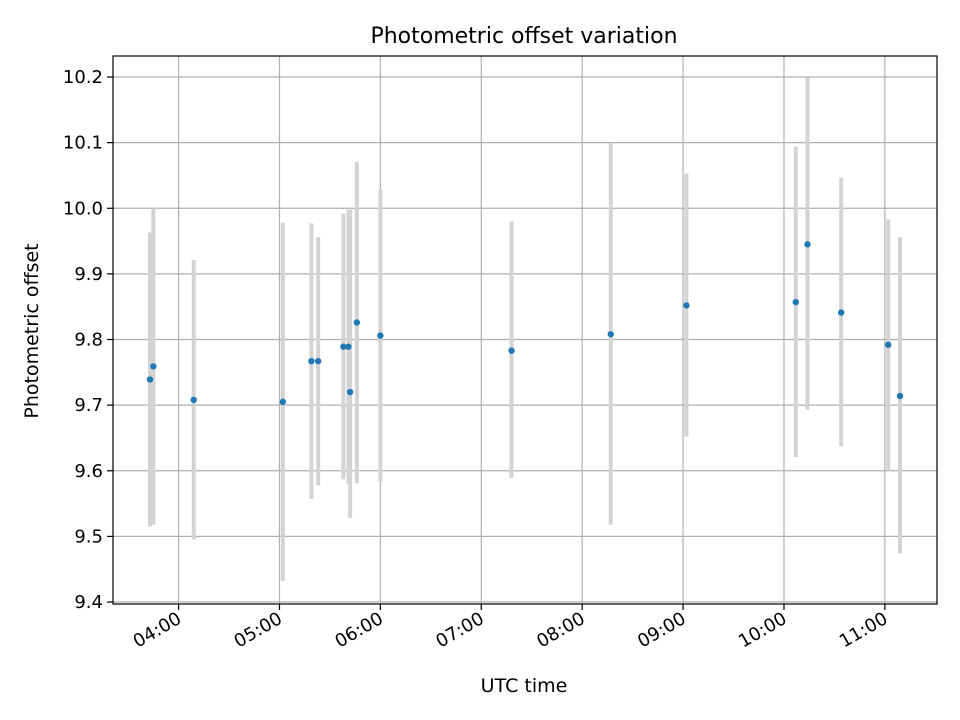 Image resolution: width=960 pixels, height=720 pixels. I want to click on y-tick-label: 9.9, so click(88, 274).